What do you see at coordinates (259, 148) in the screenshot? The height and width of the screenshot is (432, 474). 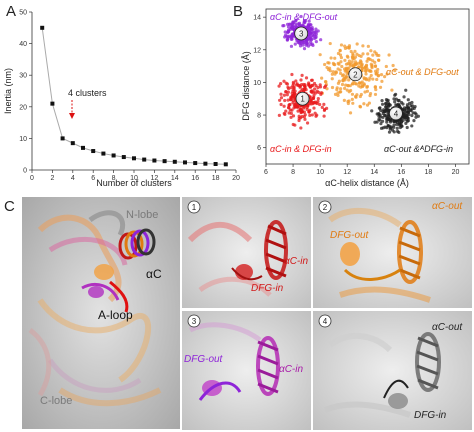 I see `chart-b-ytick-label: 6` at bounding box center [259, 148].